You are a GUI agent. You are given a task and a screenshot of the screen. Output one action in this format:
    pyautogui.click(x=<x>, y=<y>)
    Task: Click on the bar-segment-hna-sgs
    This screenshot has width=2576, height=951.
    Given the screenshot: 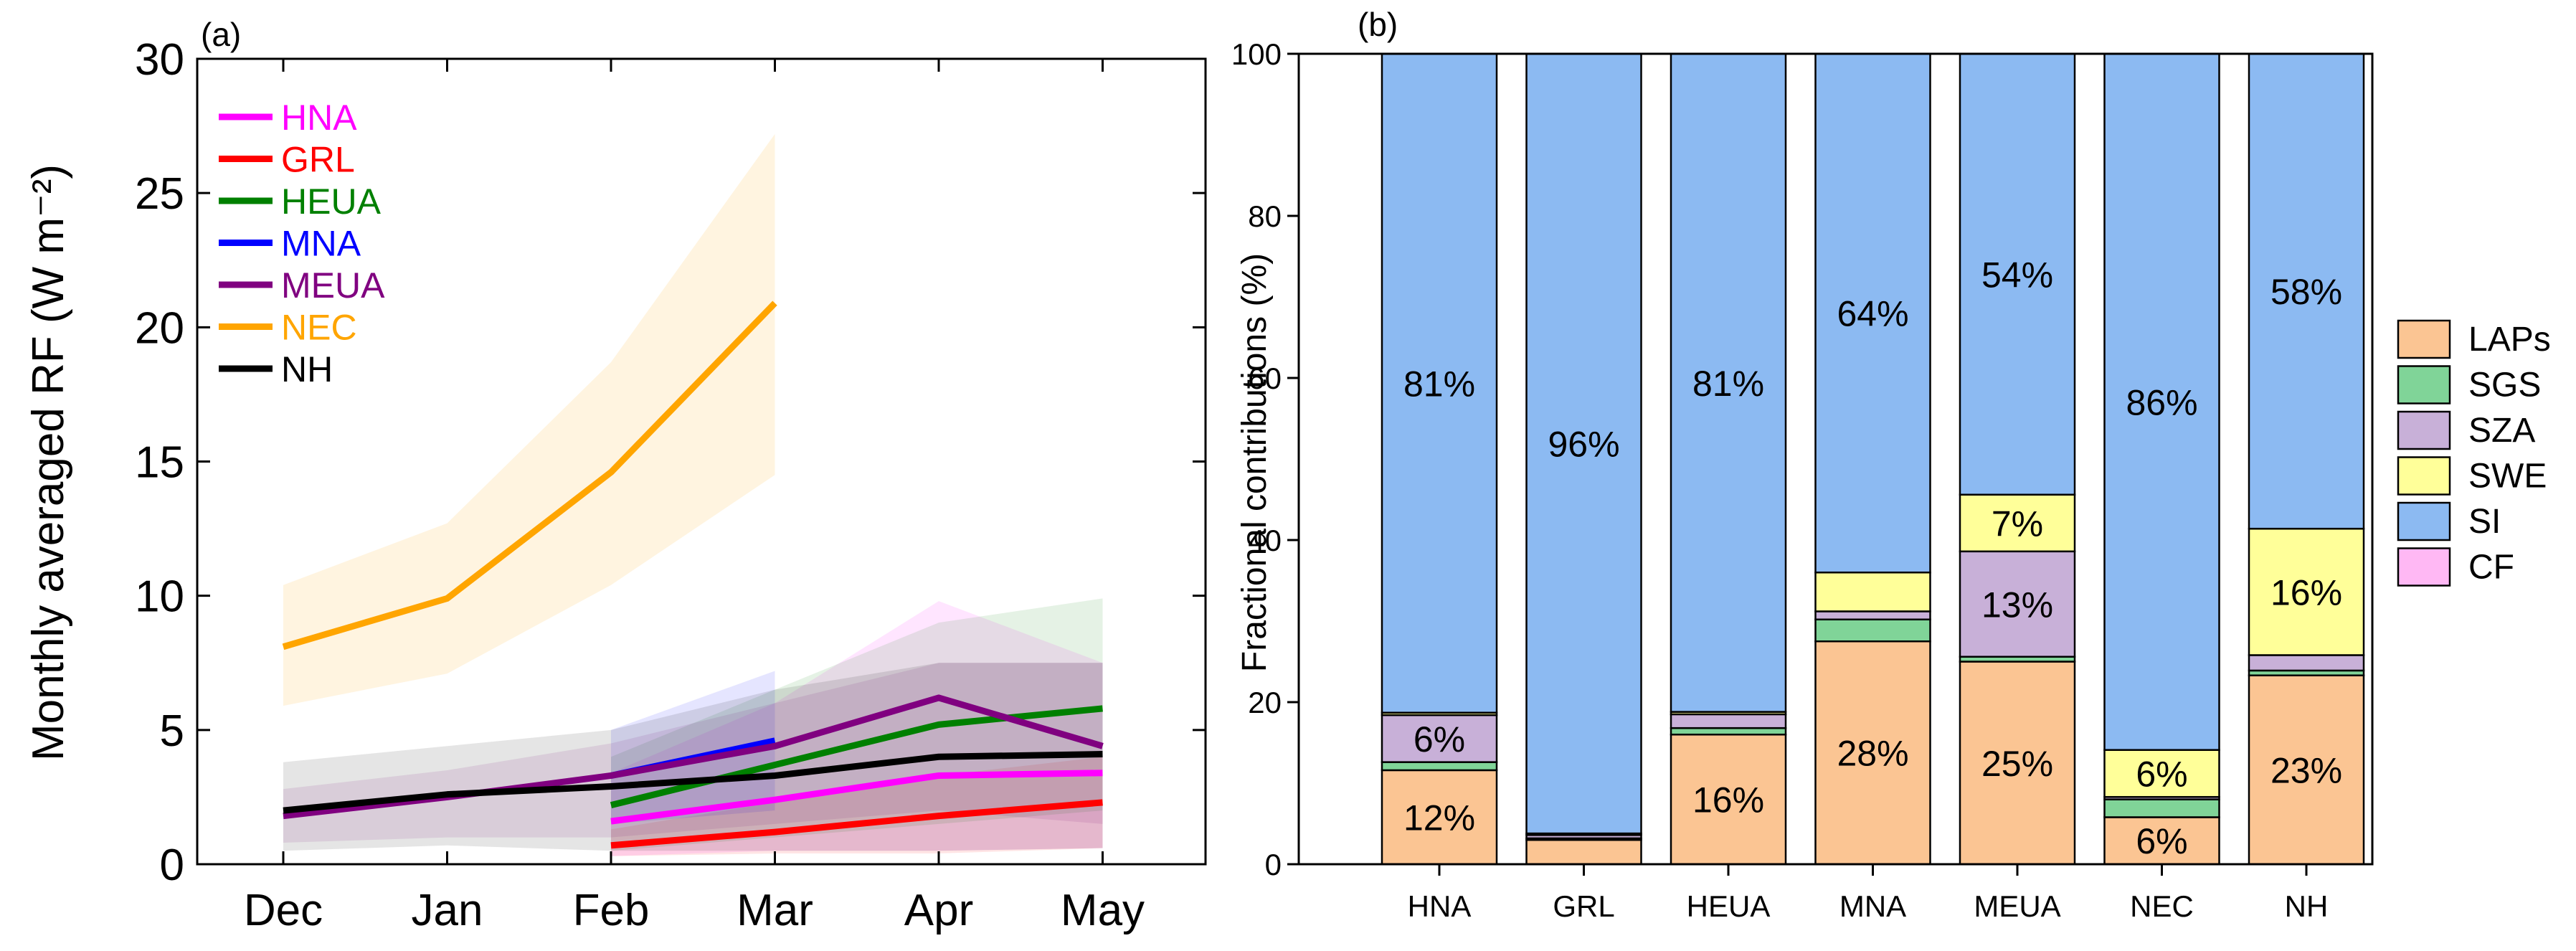 What is the action you would take?
    pyautogui.click(x=1439, y=766)
    